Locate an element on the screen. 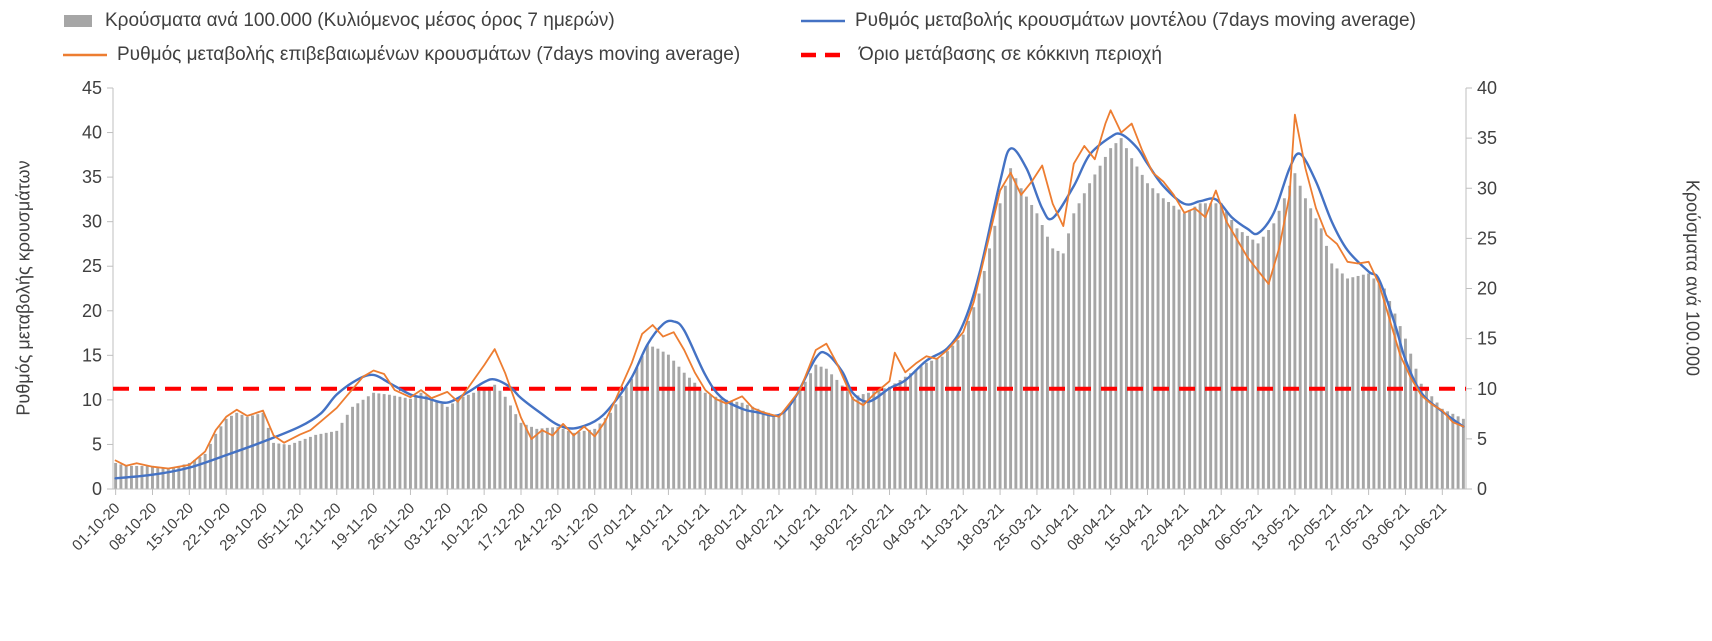 Image resolution: width=1712 pixels, height=641 pixels. right-axis-tick-label: 35 is located at coordinates (1487, 138).